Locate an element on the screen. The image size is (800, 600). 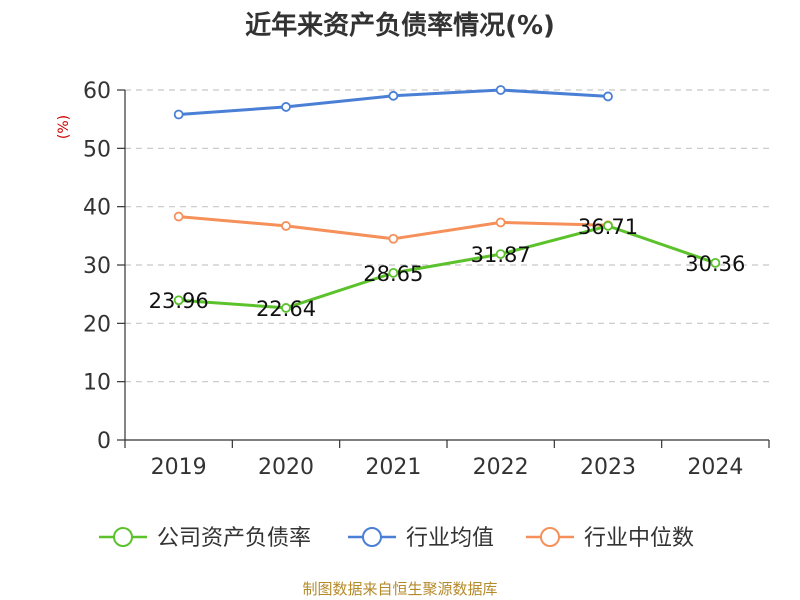
x-tick-label: 2023 is located at coordinates (608, 467).